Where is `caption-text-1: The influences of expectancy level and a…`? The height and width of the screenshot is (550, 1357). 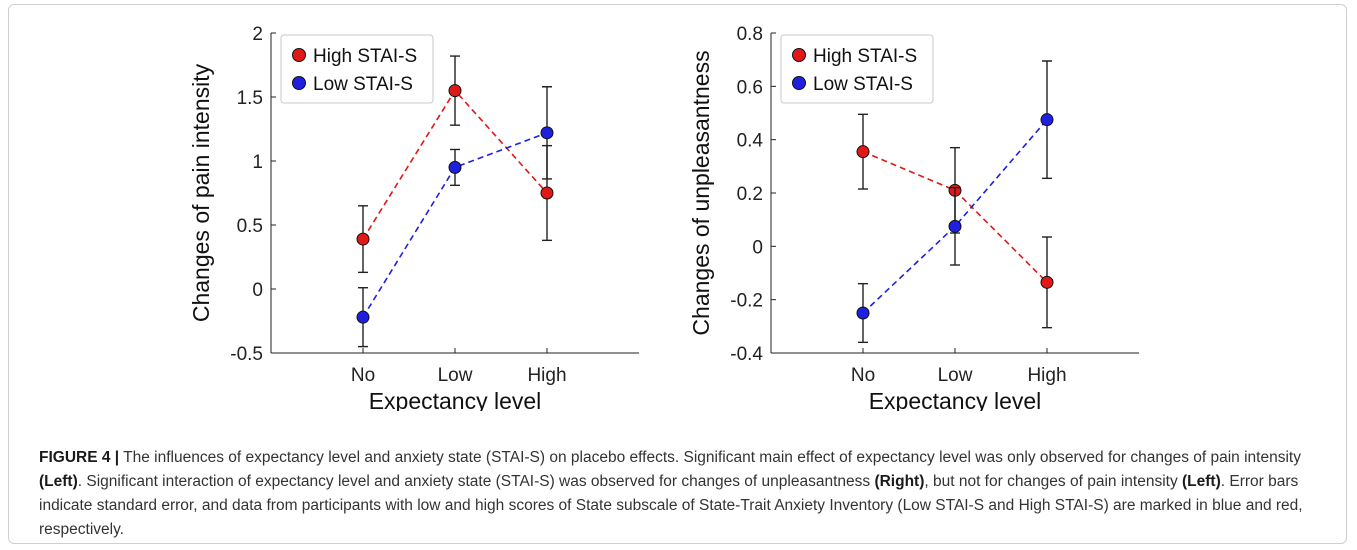 caption-text-1: The influences of expectancy level and a… is located at coordinates (710, 457).